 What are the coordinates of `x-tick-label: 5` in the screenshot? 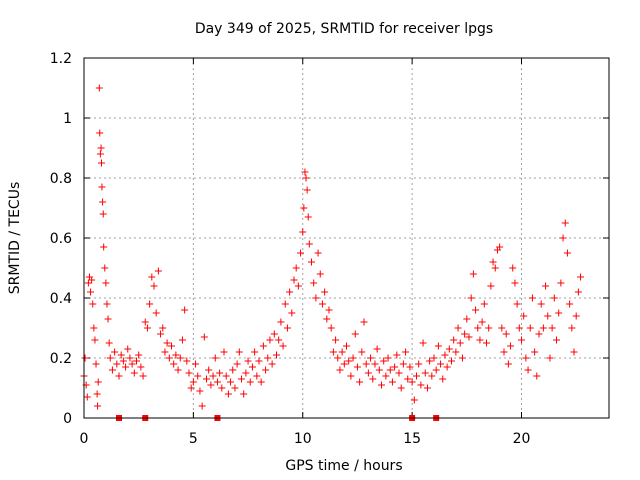 It's located at (193, 439).